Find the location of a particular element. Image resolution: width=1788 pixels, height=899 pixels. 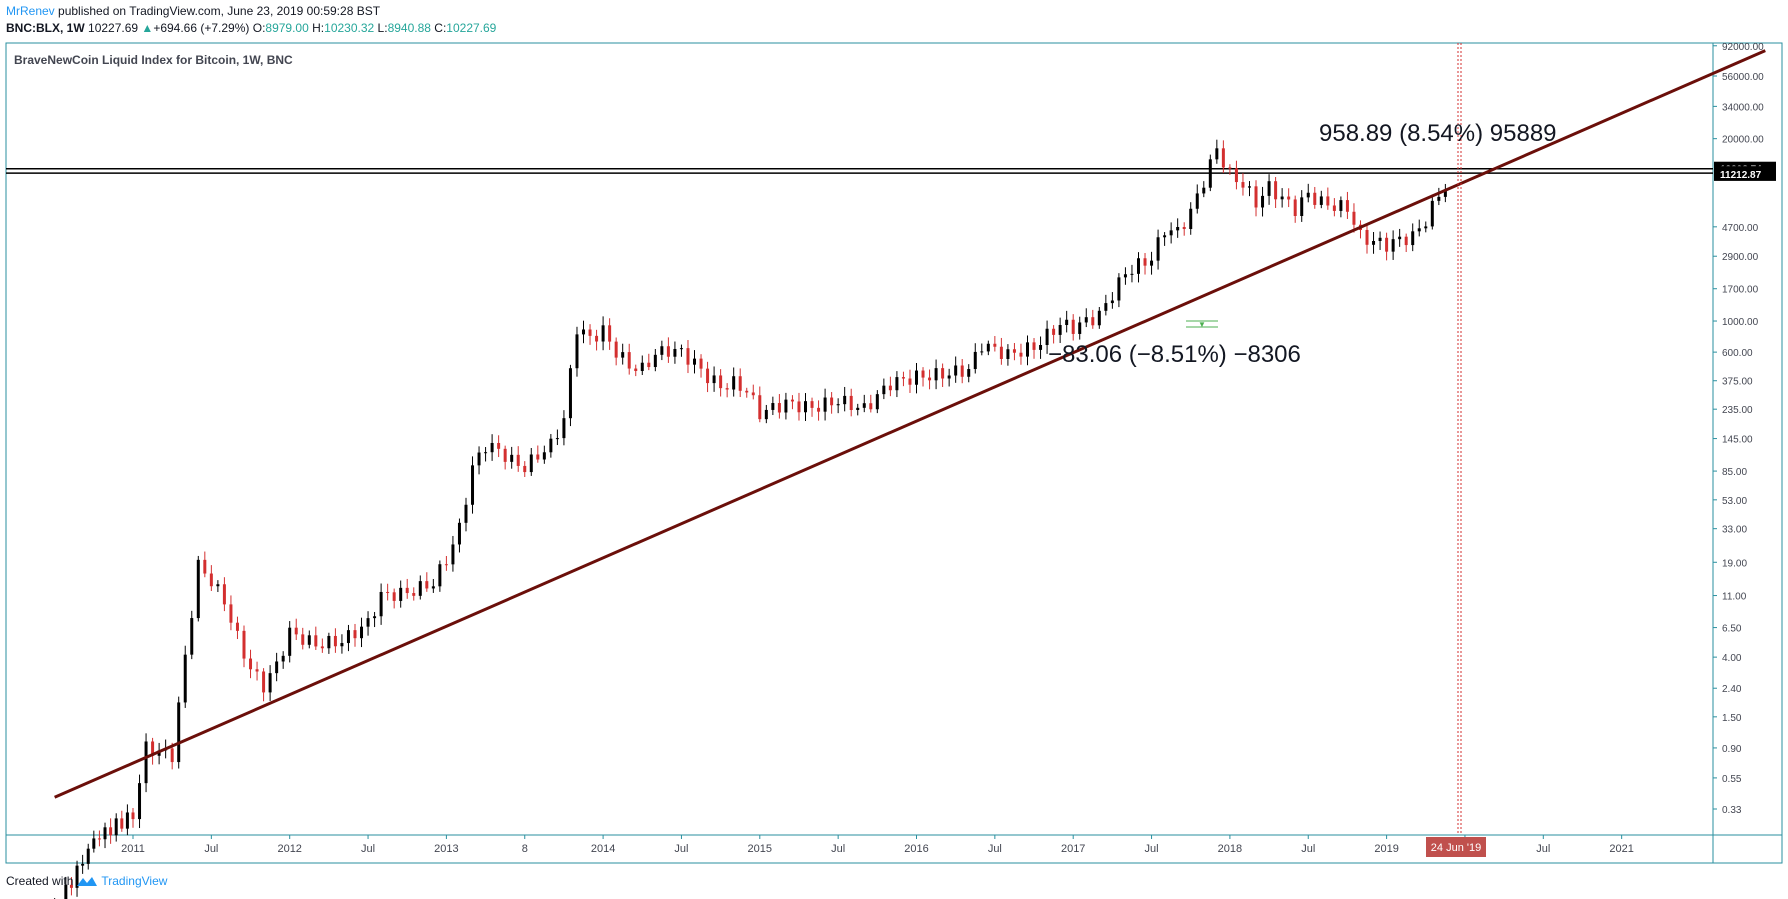

x-tick-label: 2012 is located at coordinates (289, 849).